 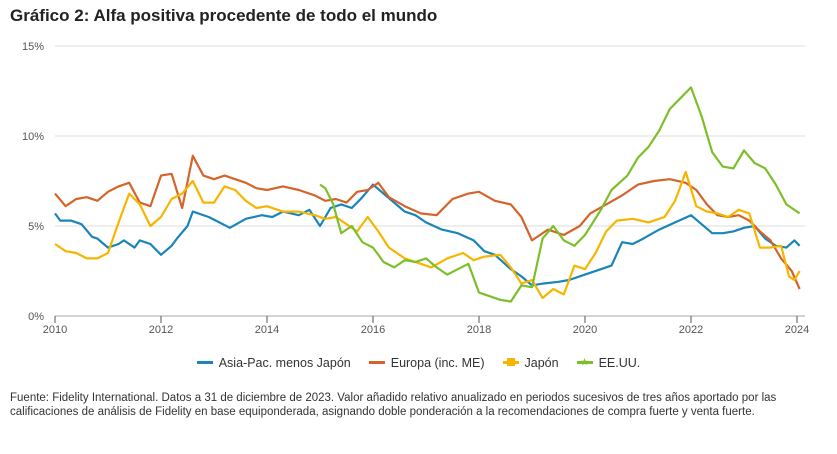 I want to click on legend-item: Europa (inc. ME), so click(x=426, y=362).